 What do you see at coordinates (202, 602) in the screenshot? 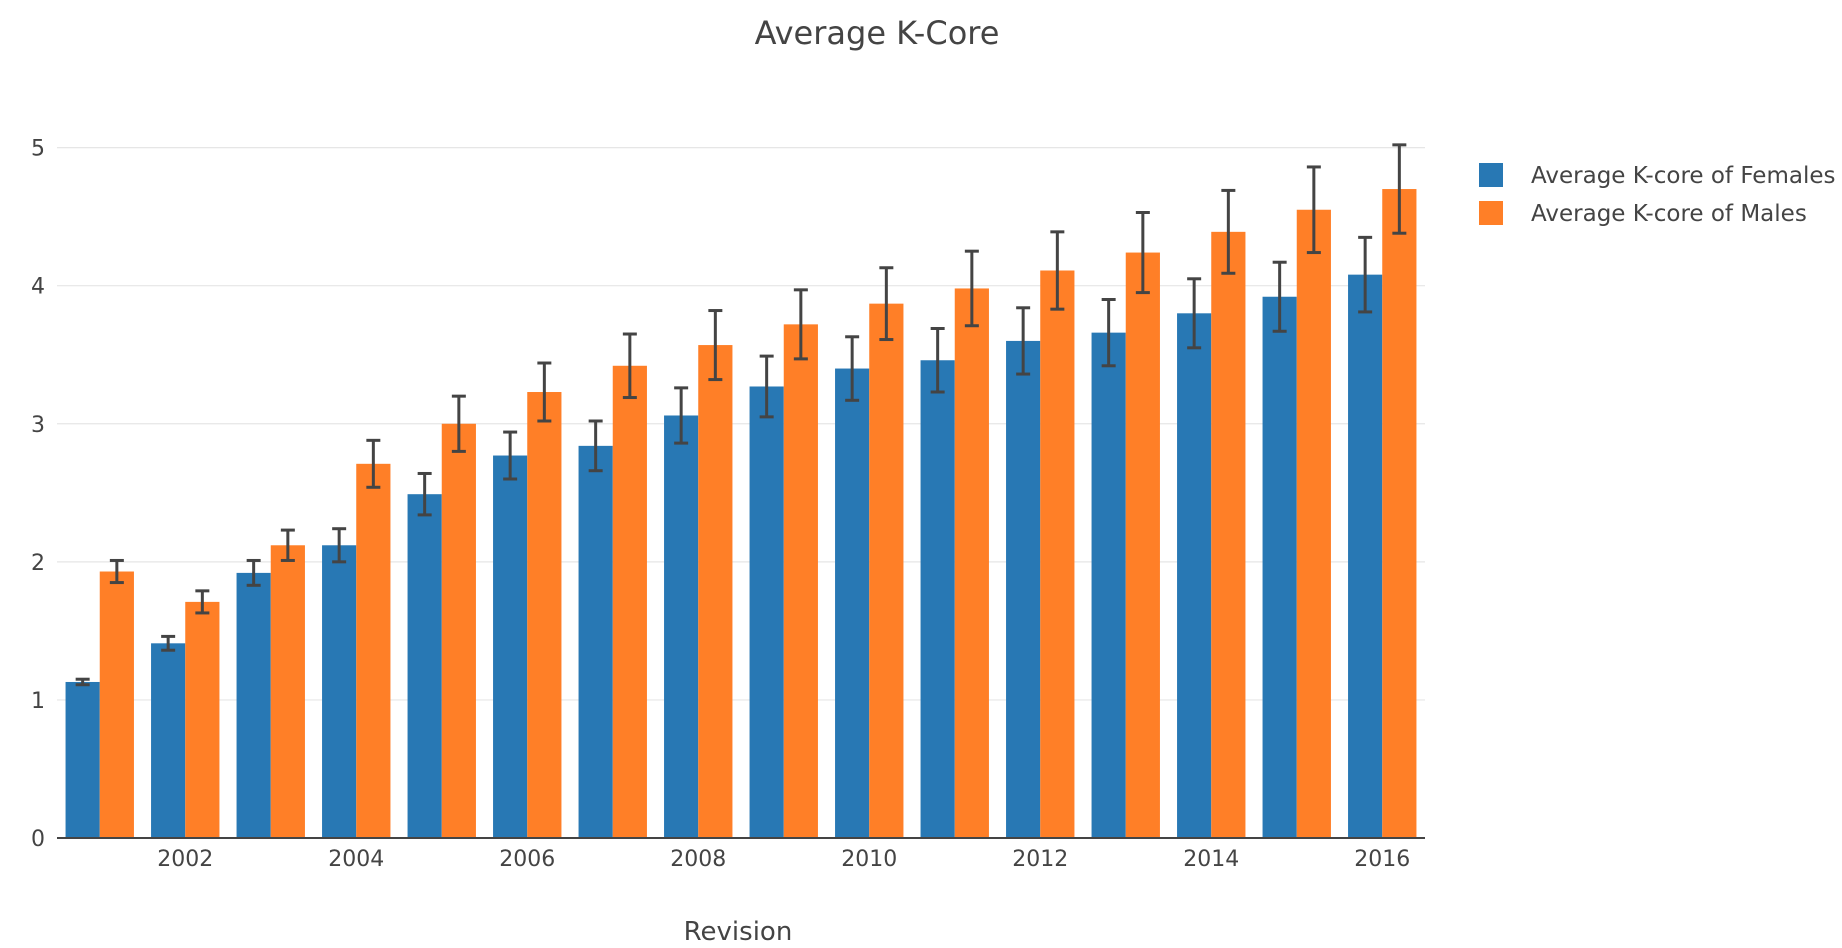
I see `error-bar-males-2002` at bounding box center [202, 602].